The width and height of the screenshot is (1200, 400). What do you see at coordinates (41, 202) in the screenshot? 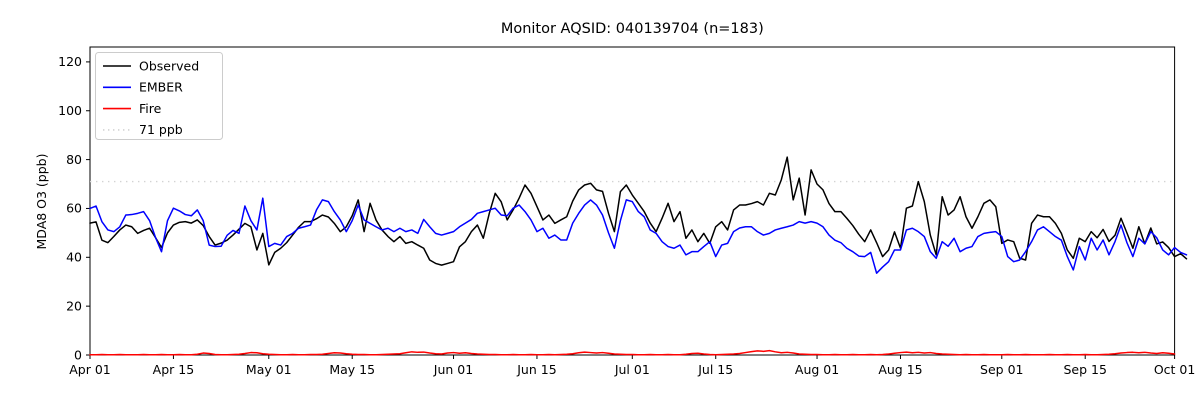
I see `y-axis-label: MDA8 O3 (ppb)` at bounding box center [41, 202].